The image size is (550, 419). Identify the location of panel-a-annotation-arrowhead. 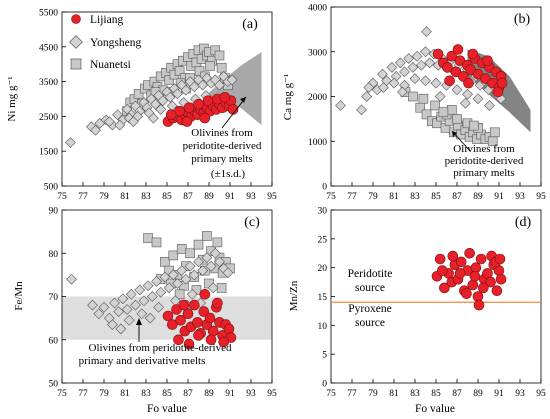
(243, 100).